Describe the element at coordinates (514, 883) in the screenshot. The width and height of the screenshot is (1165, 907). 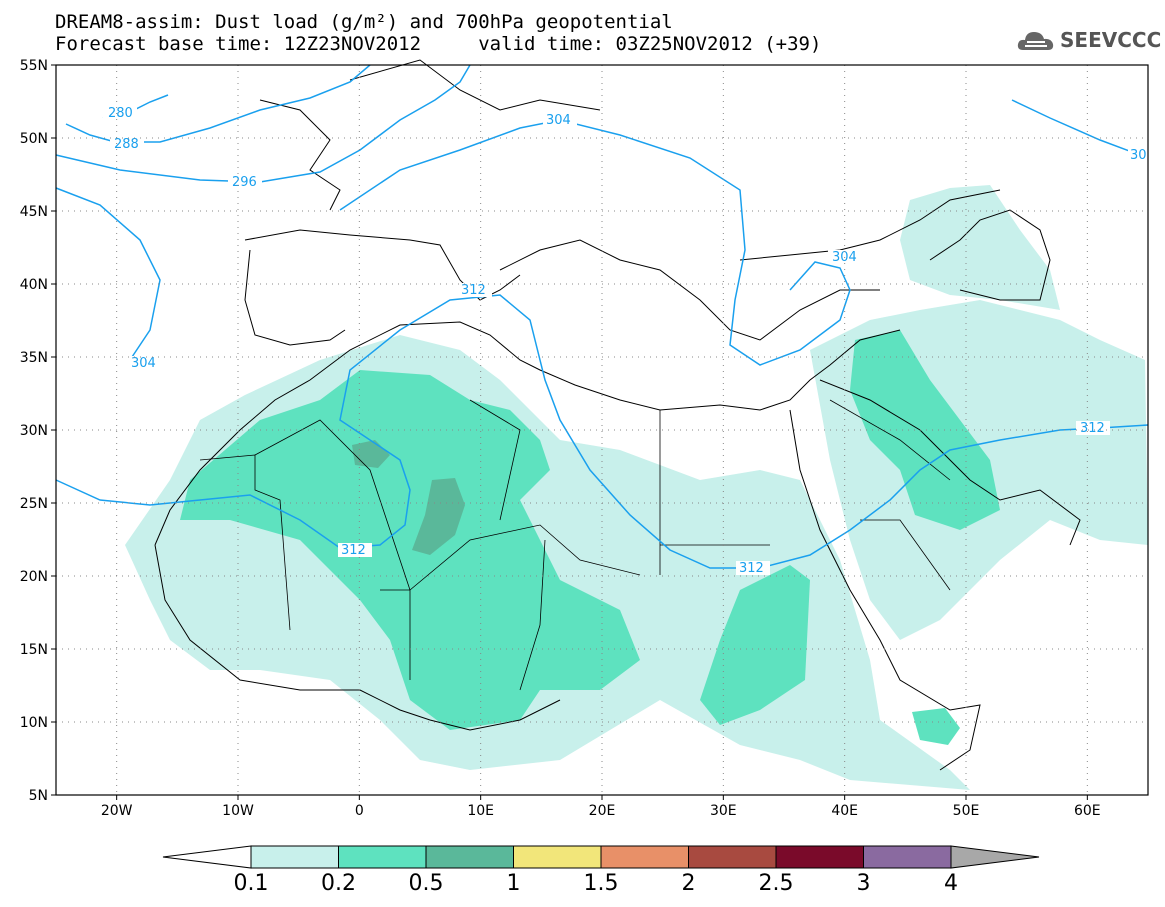
I see `legend-label: 1` at that location.